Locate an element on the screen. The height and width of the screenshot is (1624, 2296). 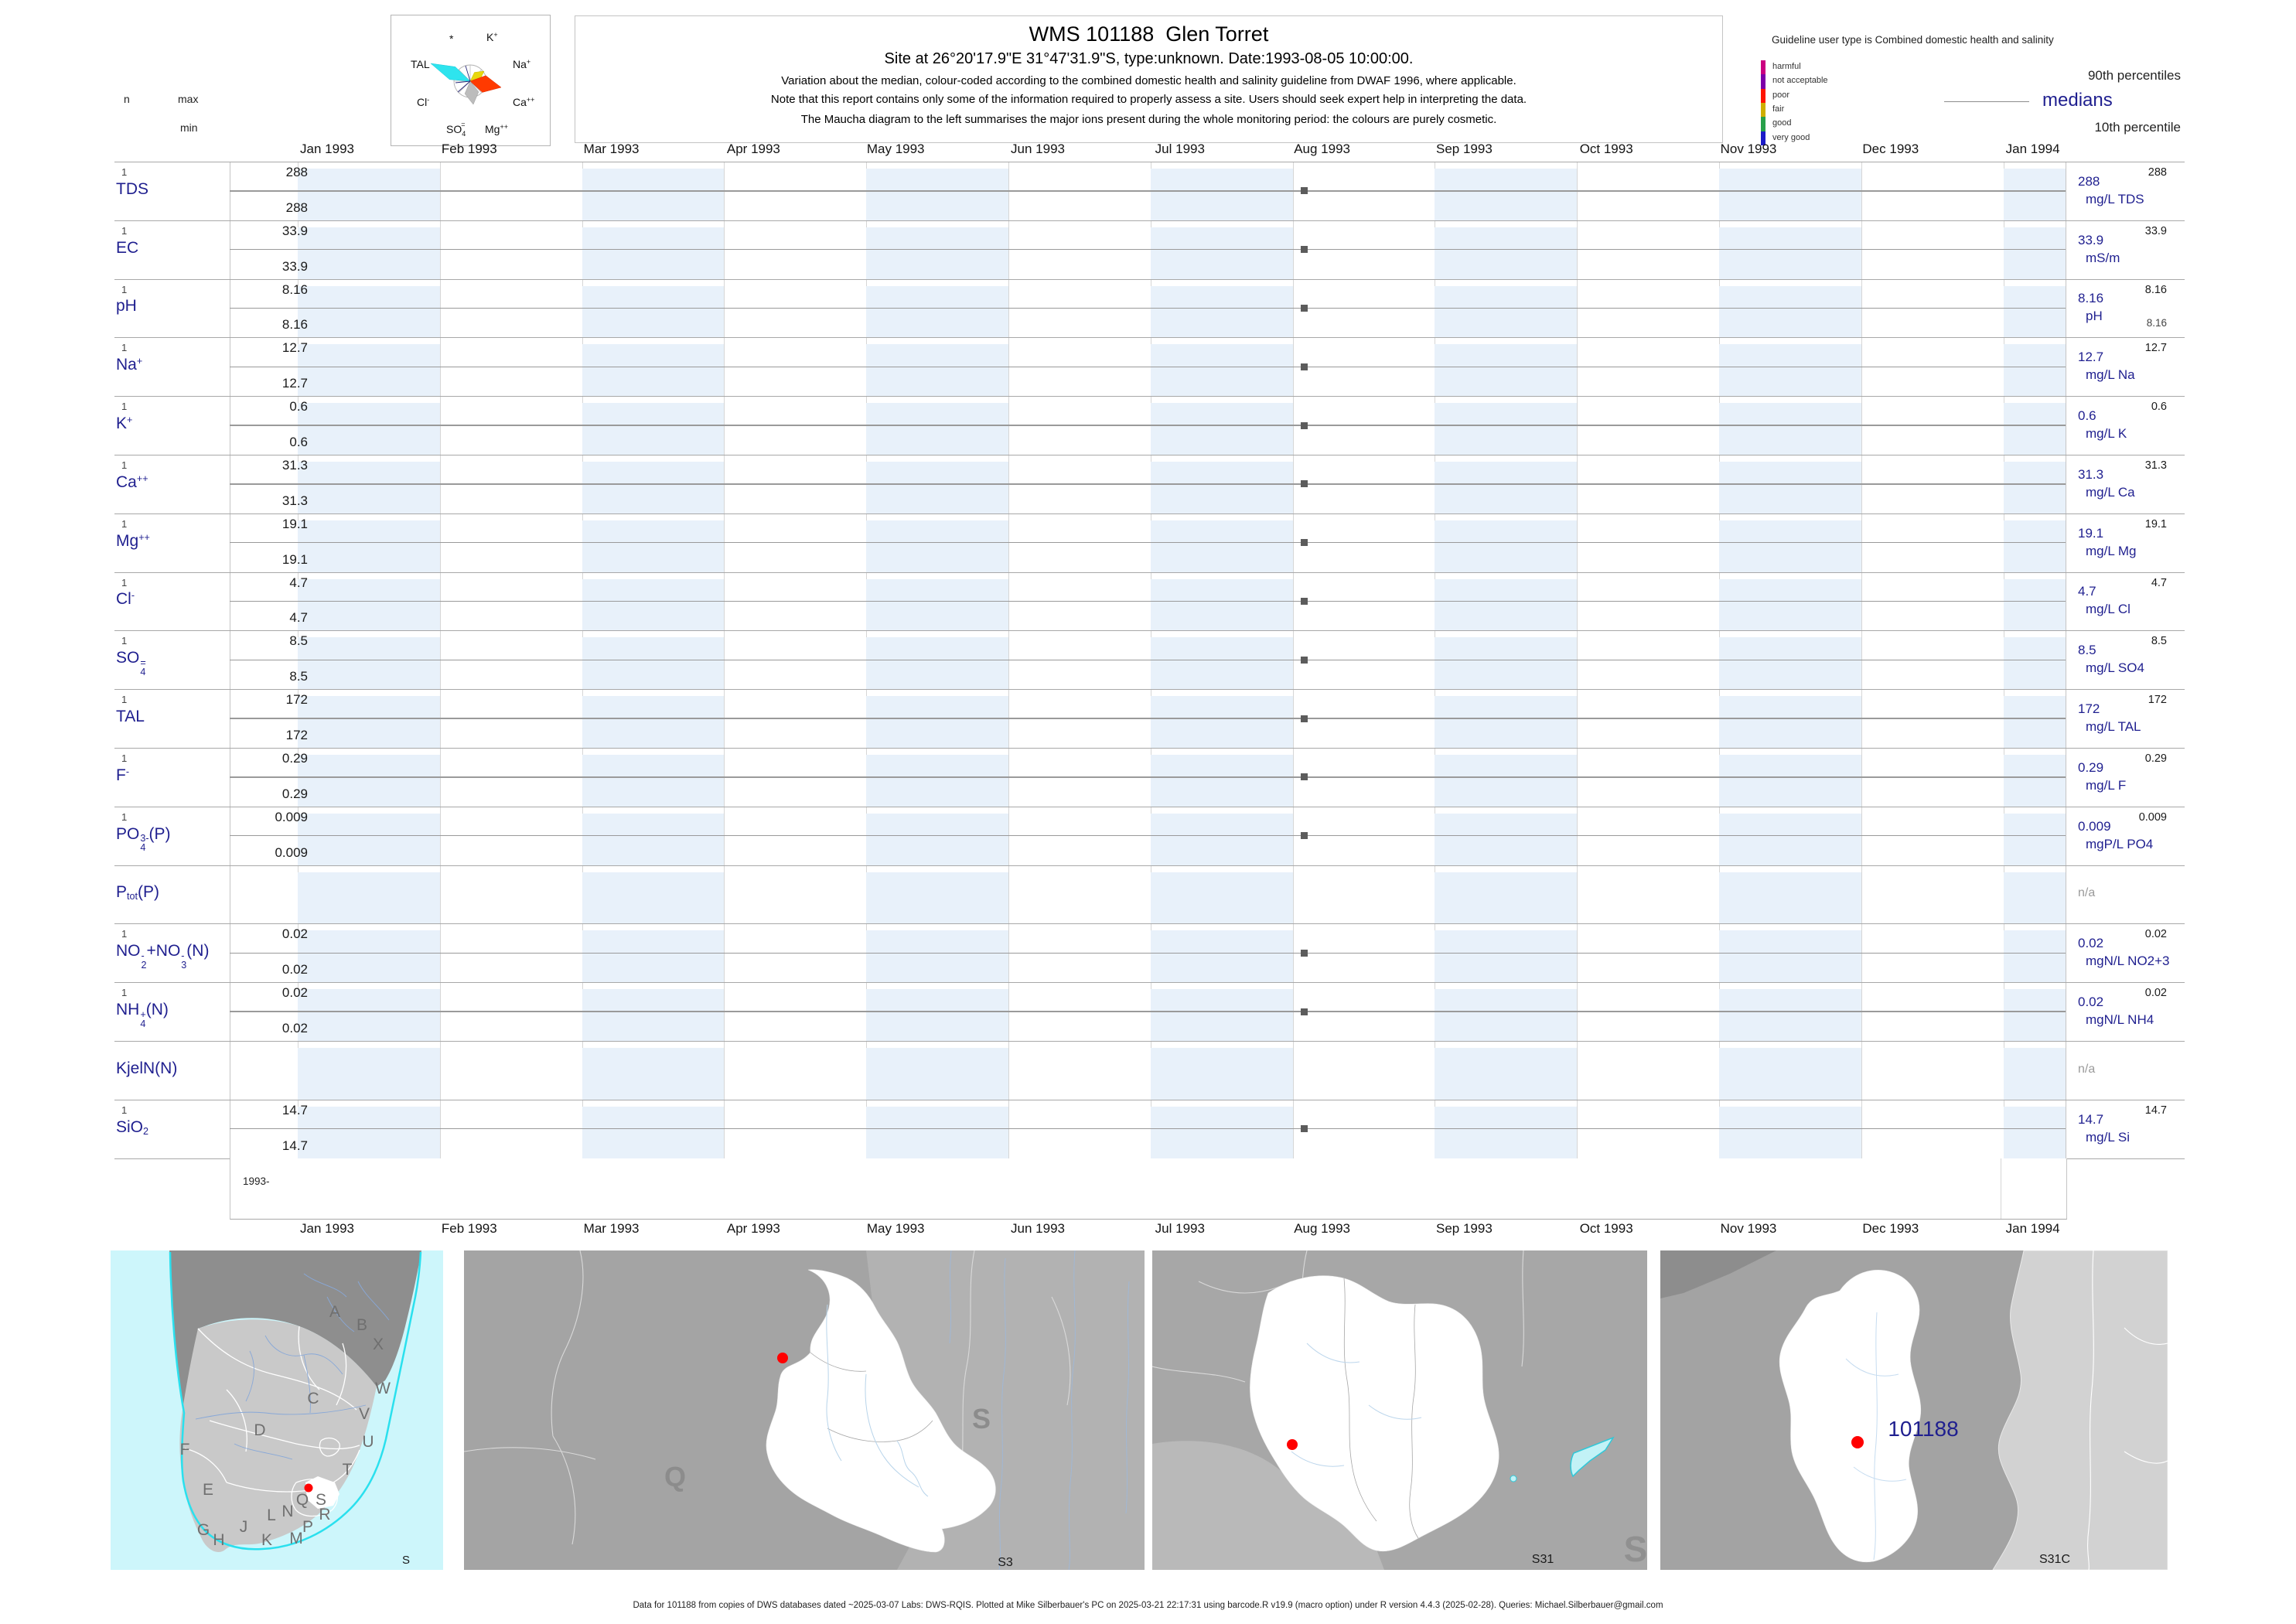
map4-corner-label: S31C is located at coordinates (2054, 1559).